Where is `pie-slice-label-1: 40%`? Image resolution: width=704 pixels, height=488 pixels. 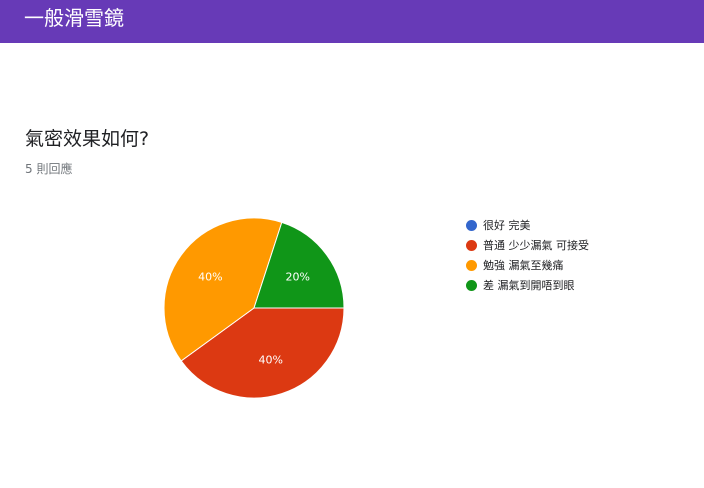 pie-slice-label-1: 40% is located at coordinates (270, 359).